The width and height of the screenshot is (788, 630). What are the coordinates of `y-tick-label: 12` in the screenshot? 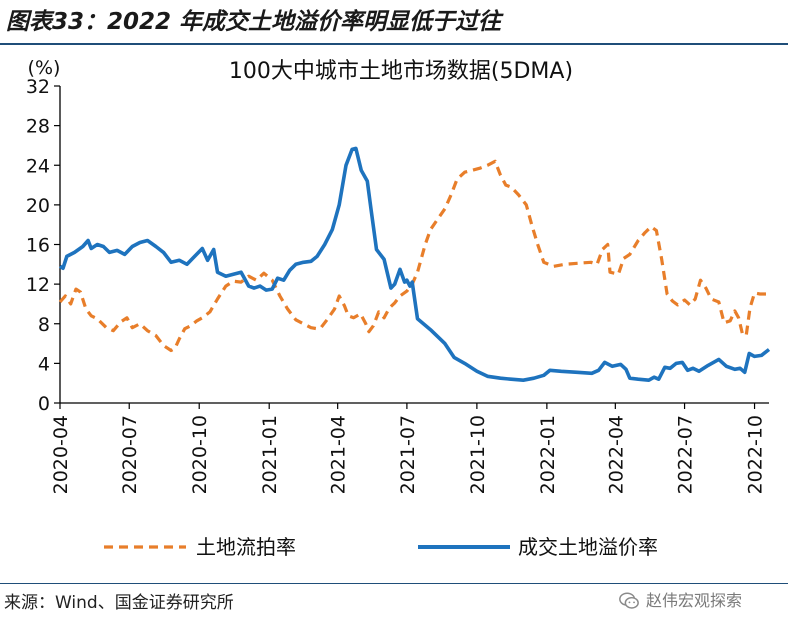 It's located at (38, 285).